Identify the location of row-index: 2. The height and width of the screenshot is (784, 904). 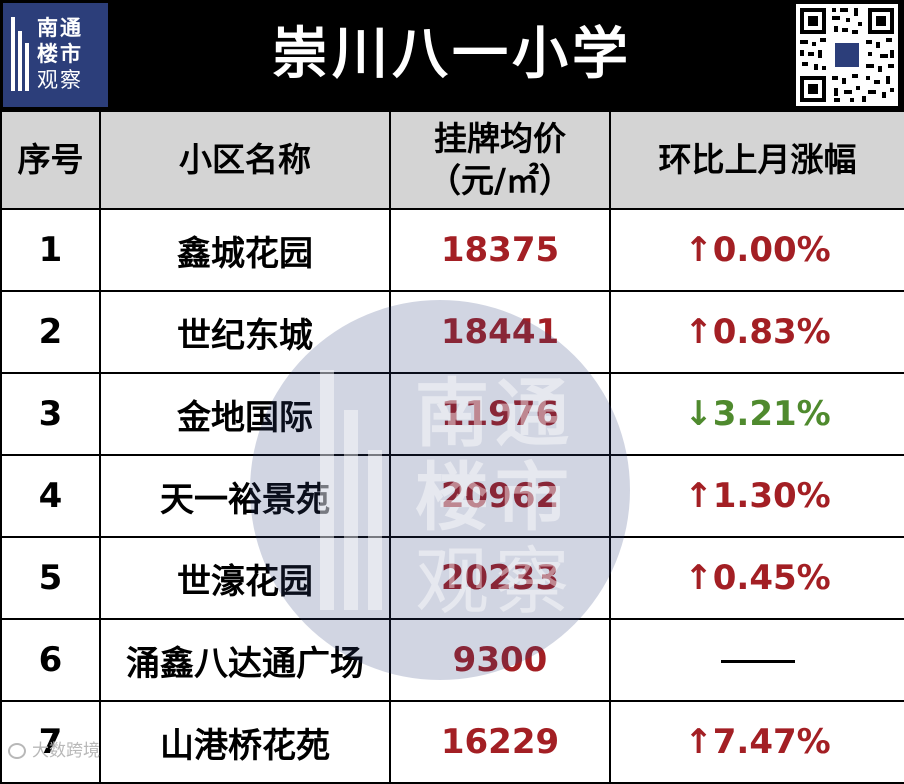
(50, 332).